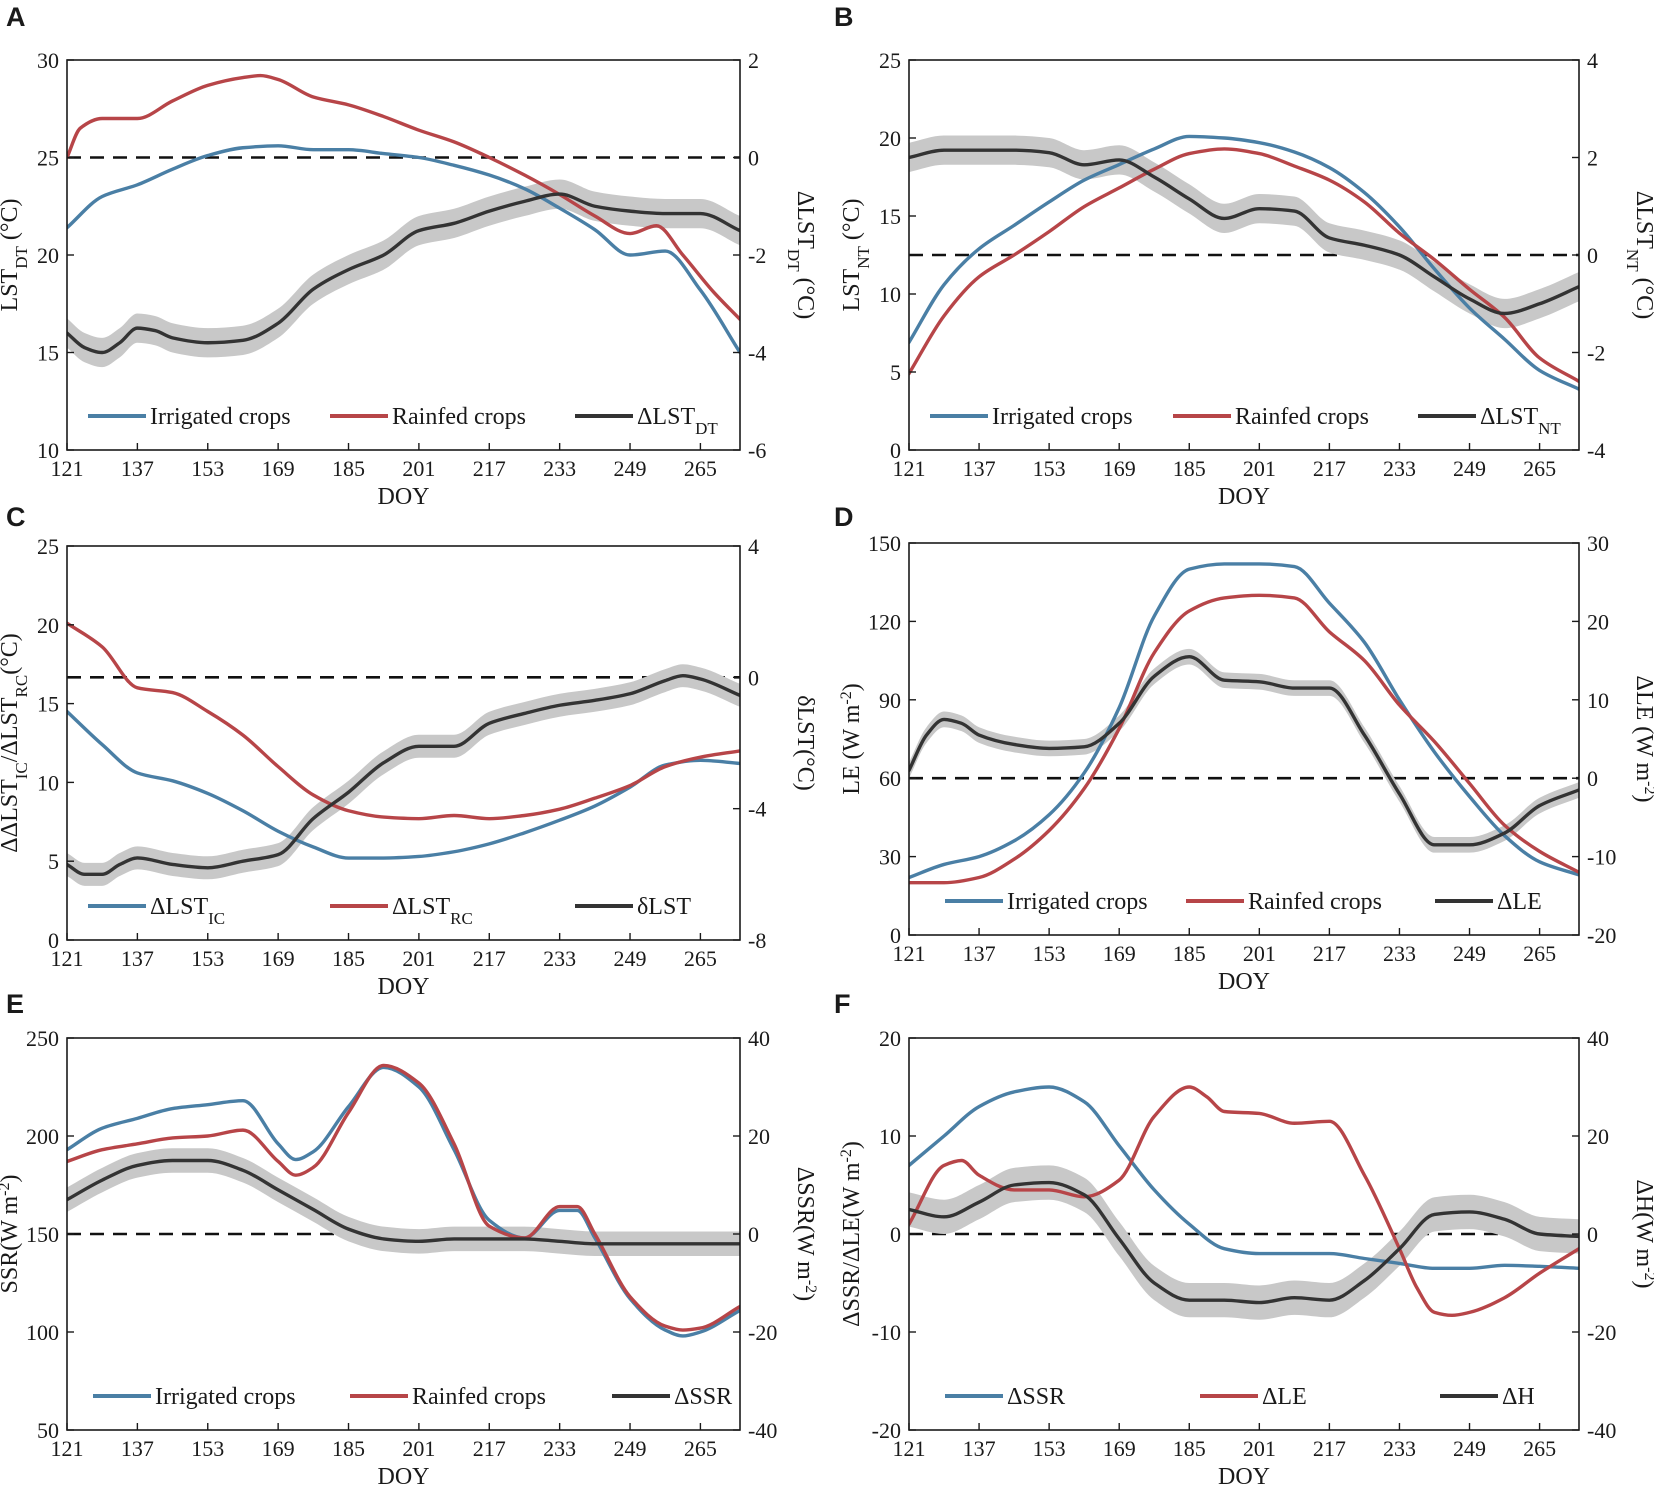 Image resolution: width=1654 pixels, height=1495 pixels. What do you see at coordinates (1592, 60) in the screenshot?
I see `right-tick-label: 4` at bounding box center [1592, 60].